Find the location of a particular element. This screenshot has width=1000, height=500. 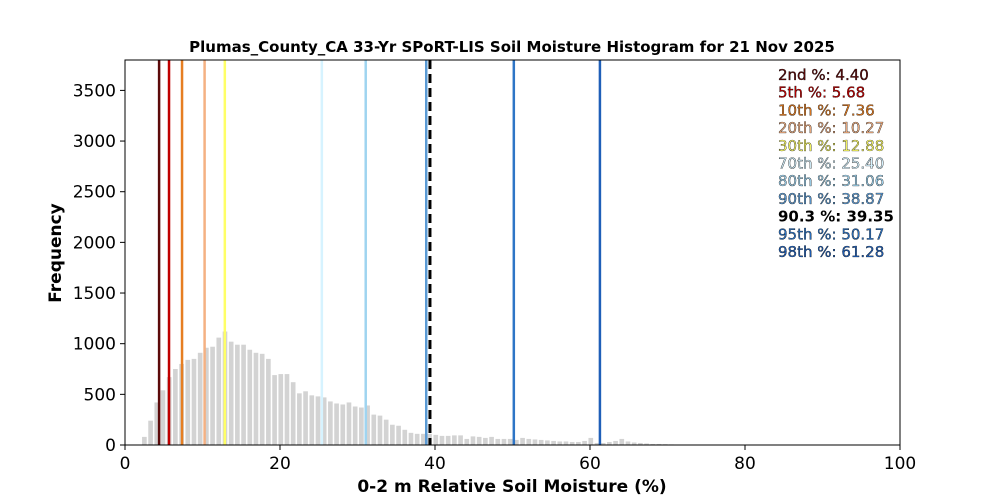

percentile-label: 5th %: 5.68 is located at coordinates (821, 93).